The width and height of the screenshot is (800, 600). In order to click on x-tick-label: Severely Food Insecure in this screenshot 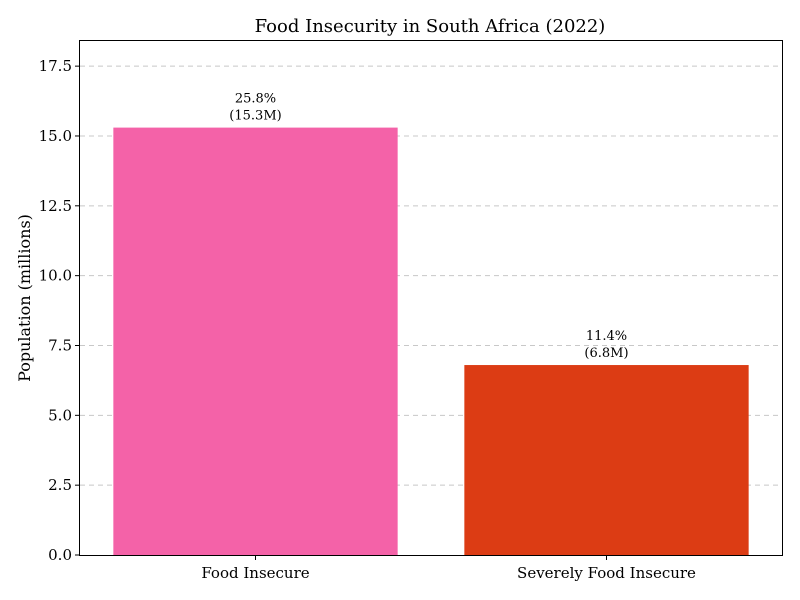, I will do `click(606, 573)`.